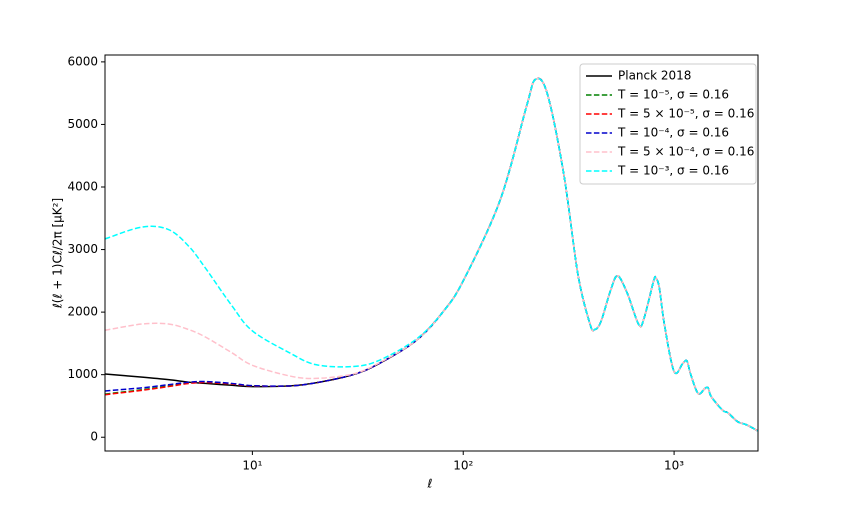  What do you see at coordinates (252, 466) in the screenshot?
I see `x-tick-label: 10¹` at bounding box center [252, 466].